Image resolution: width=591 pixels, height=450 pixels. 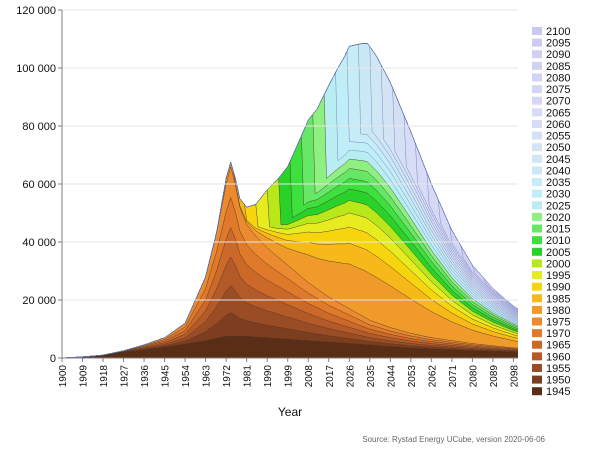 I want to click on legend-swatch-1950, so click(x=537, y=379).